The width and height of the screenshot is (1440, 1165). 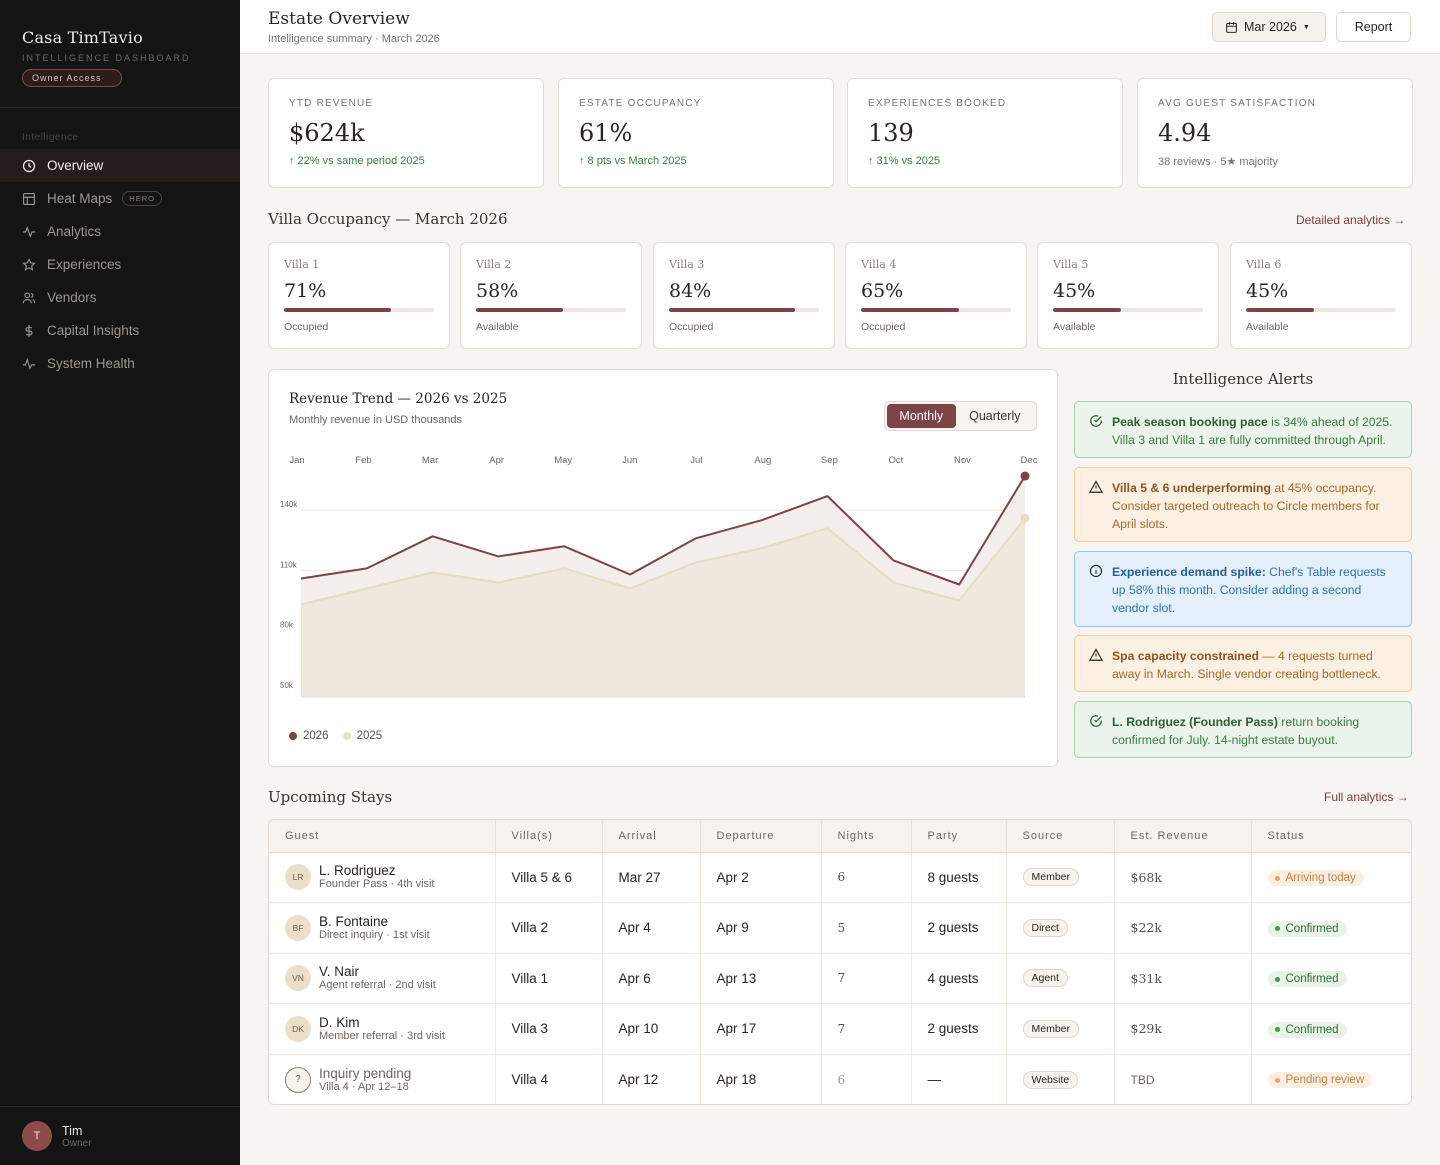 What do you see at coordinates (1050, 1079) in the screenshot?
I see `source-badge: Website` at bounding box center [1050, 1079].